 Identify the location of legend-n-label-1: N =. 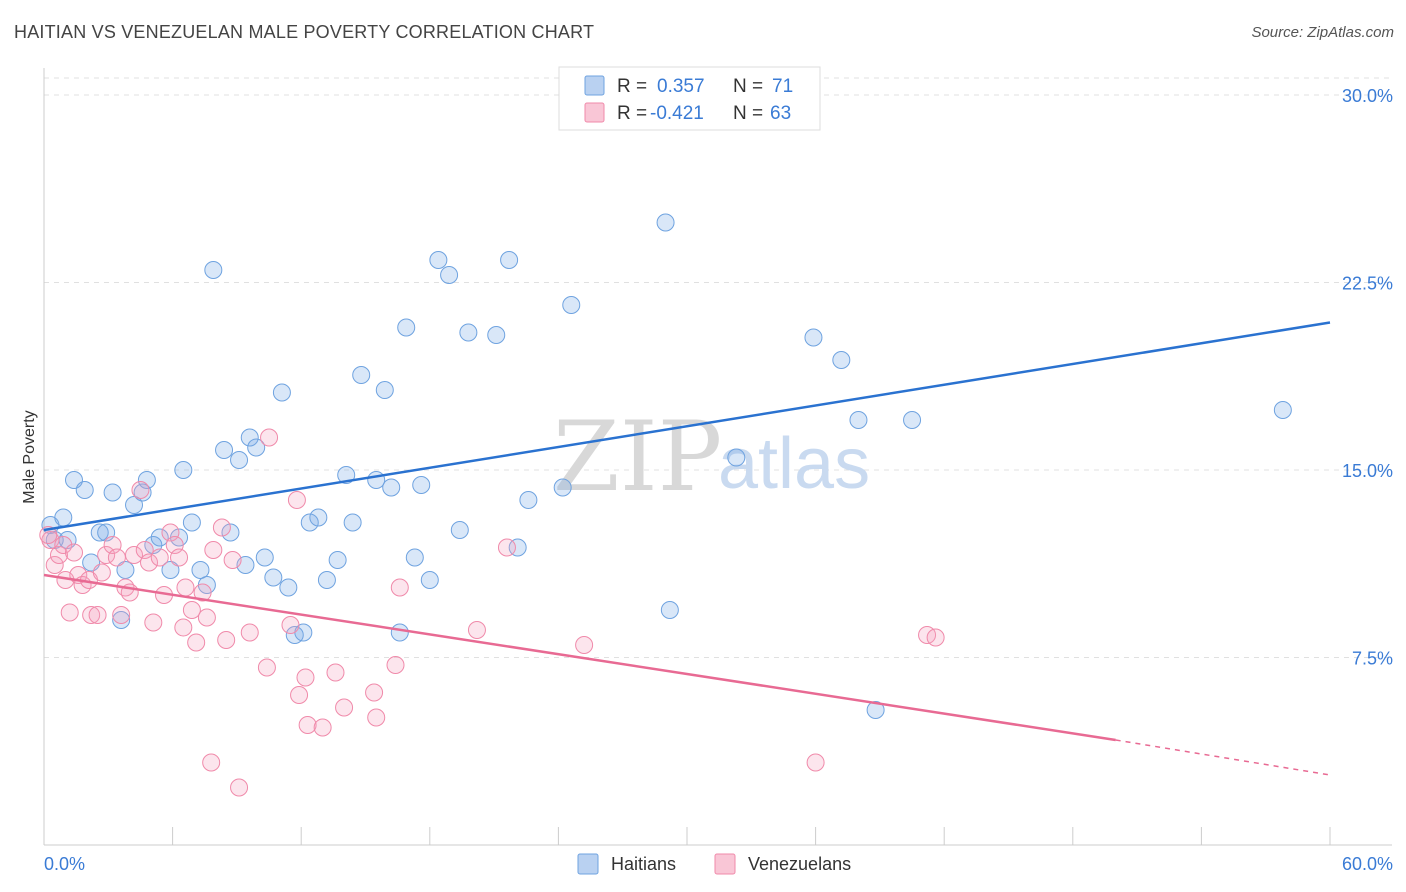
(748, 86).